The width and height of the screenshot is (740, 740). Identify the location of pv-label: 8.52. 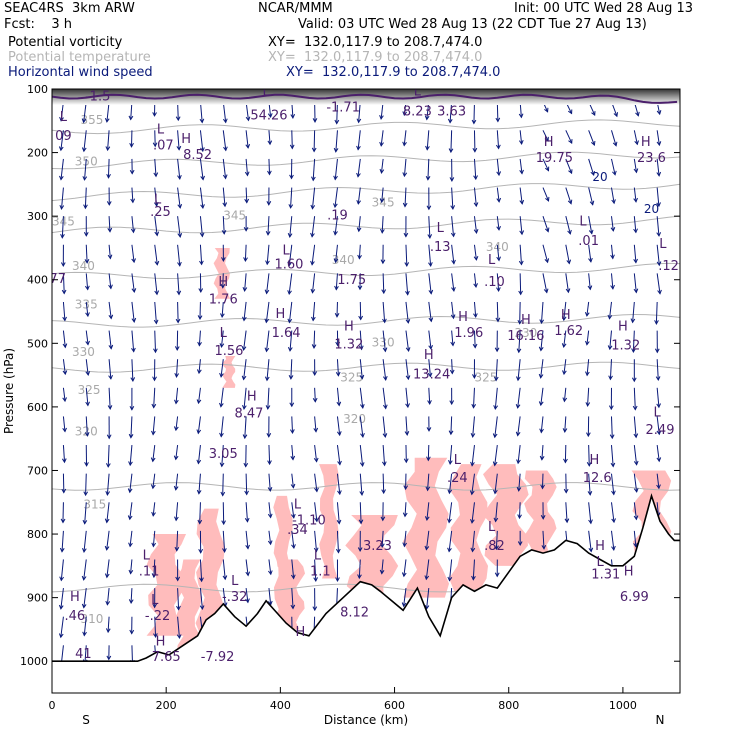
(197, 155).